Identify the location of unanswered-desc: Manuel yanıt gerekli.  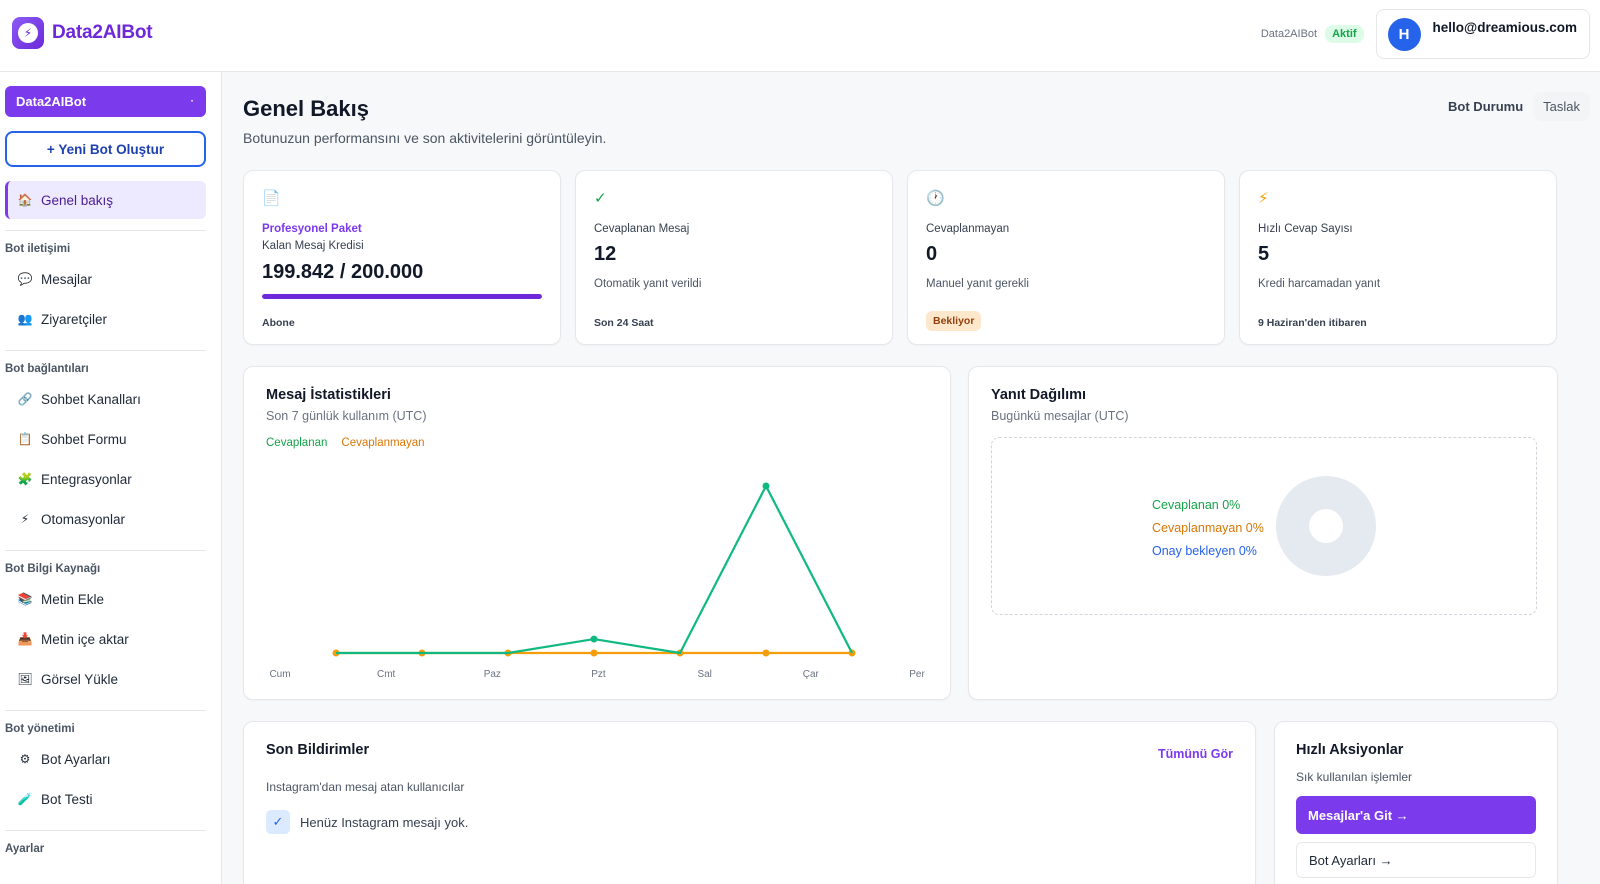
(977, 284).